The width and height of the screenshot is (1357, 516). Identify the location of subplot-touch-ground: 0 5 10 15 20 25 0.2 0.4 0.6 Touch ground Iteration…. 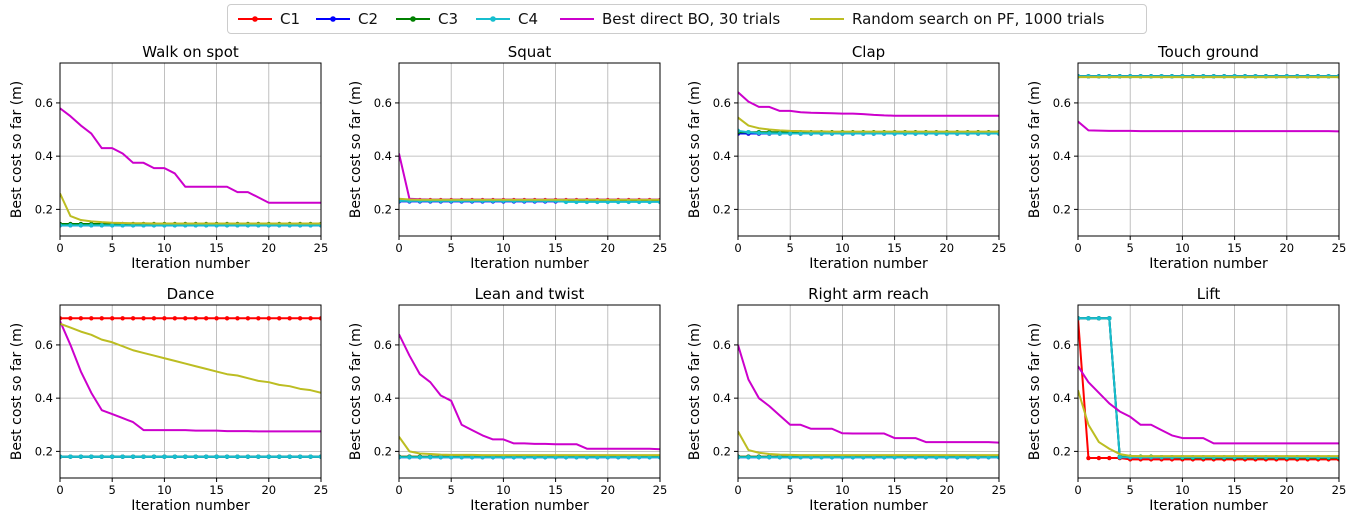
(1186, 157).